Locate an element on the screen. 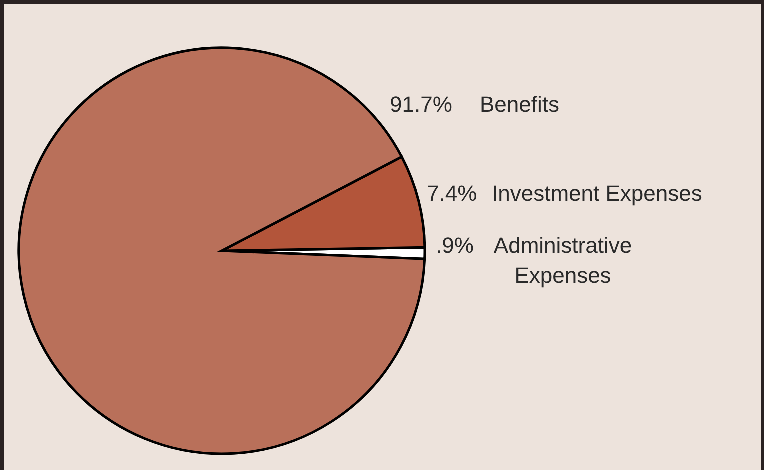  slice-label: Administrative Expenses is located at coordinates (563, 260).